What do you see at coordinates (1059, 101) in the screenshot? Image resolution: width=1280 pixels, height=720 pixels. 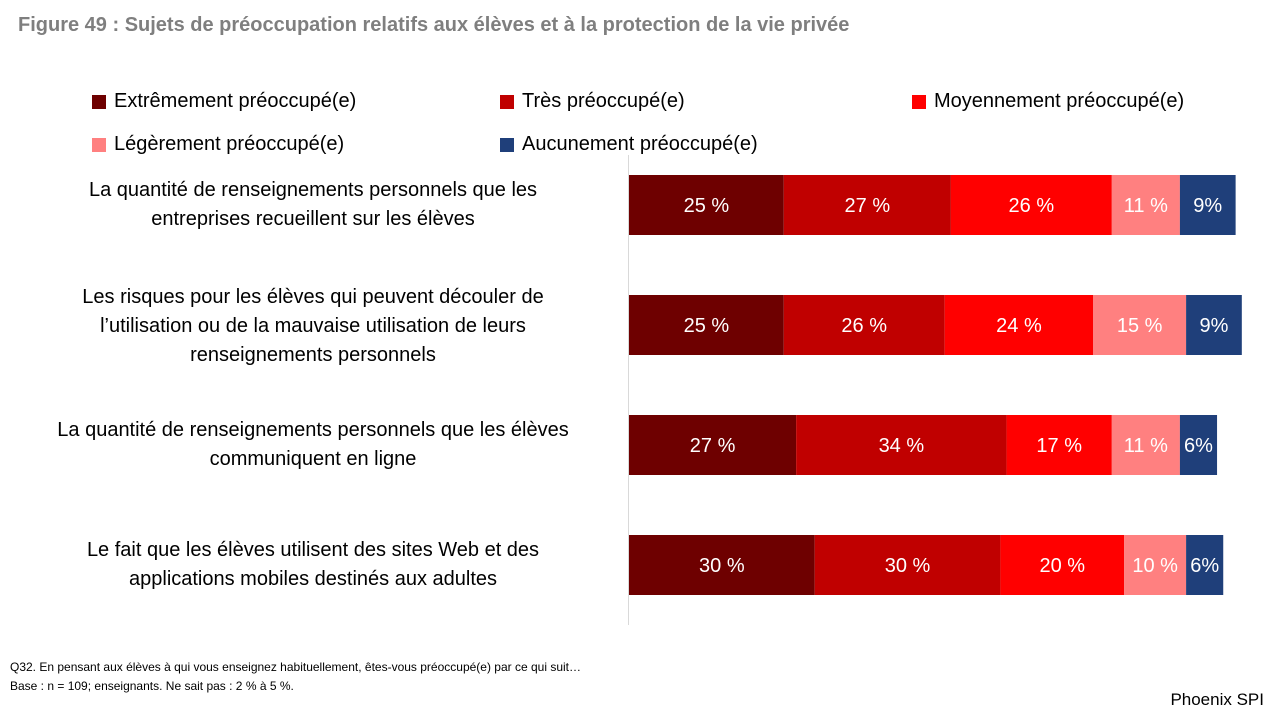 I see `legend-label-moyennement: Moyennement préoccupé(e)` at bounding box center [1059, 101].